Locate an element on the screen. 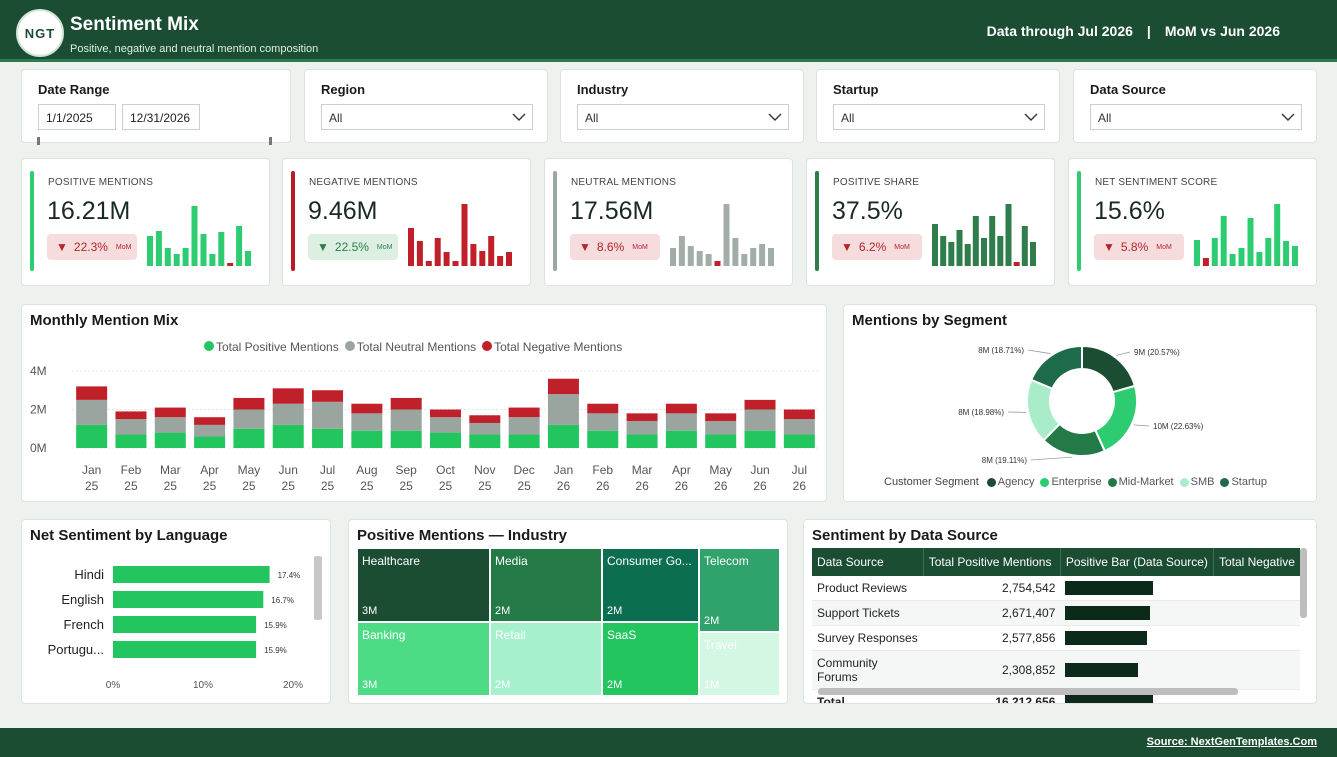  table-row: Product Reviews 2,754,542 is located at coordinates (1056, 588).